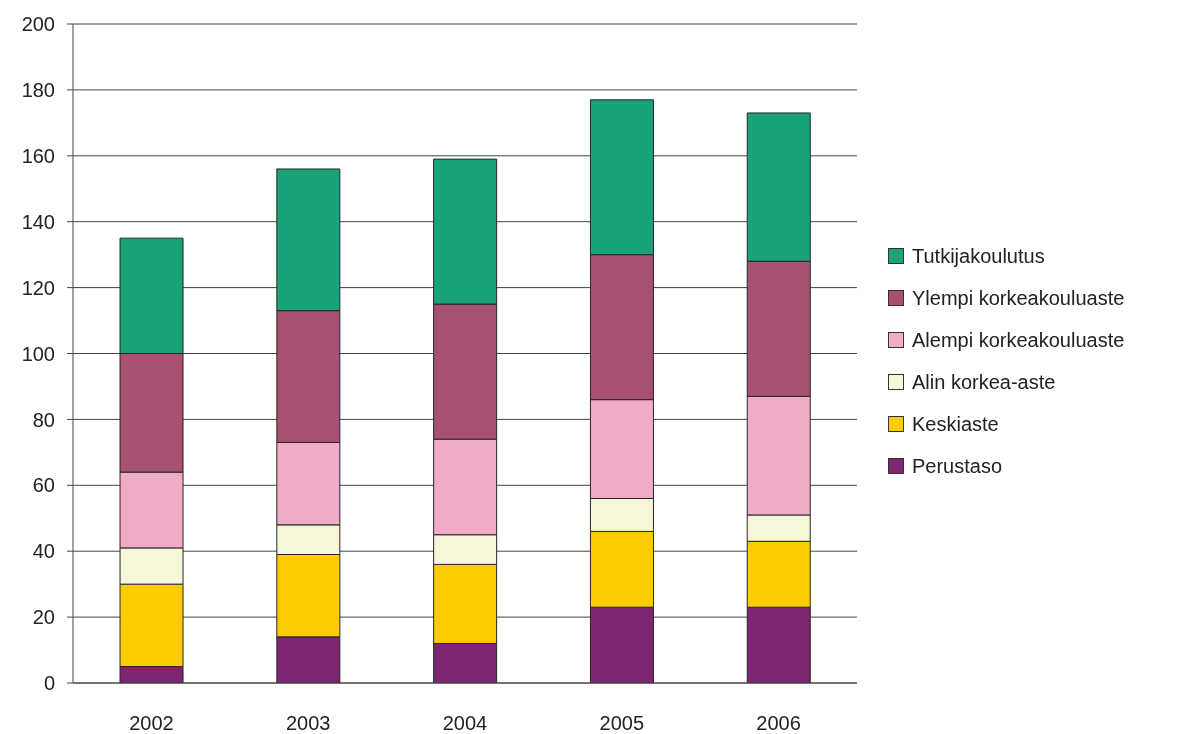  What do you see at coordinates (1018, 298) in the screenshot?
I see `legend-label: Ylempi korkeakouluaste` at bounding box center [1018, 298].